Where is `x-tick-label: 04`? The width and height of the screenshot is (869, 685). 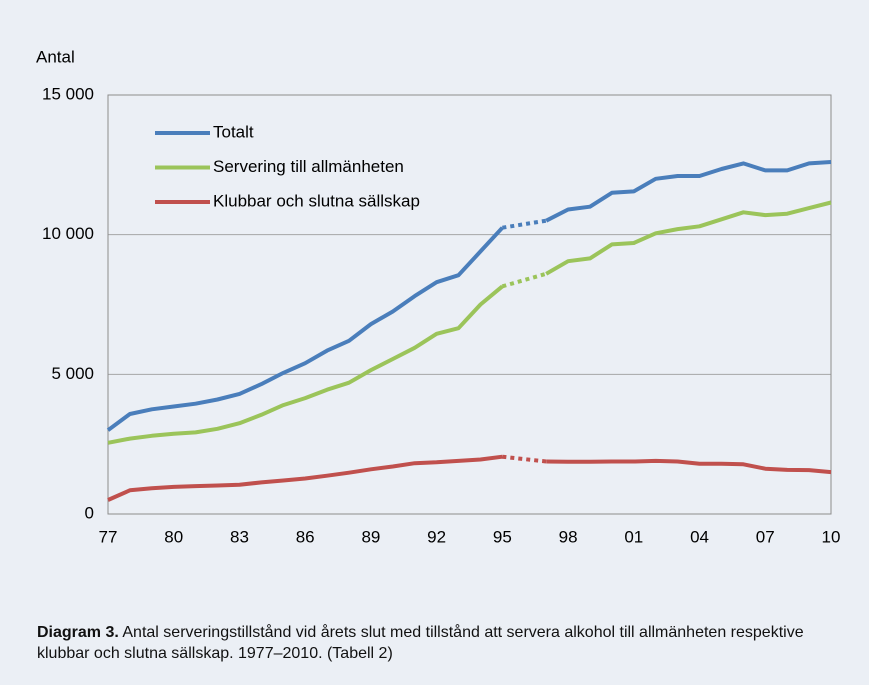
x-tick-label: 04 is located at coordinates (699, 536).